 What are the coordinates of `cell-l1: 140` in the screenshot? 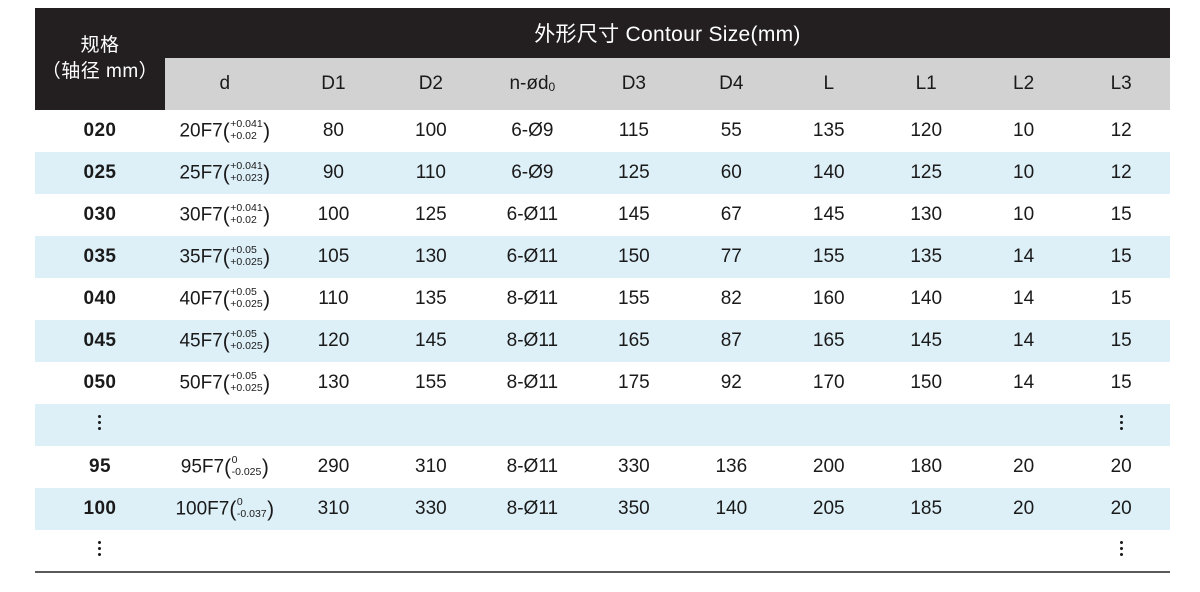 It's located at (926, 299).